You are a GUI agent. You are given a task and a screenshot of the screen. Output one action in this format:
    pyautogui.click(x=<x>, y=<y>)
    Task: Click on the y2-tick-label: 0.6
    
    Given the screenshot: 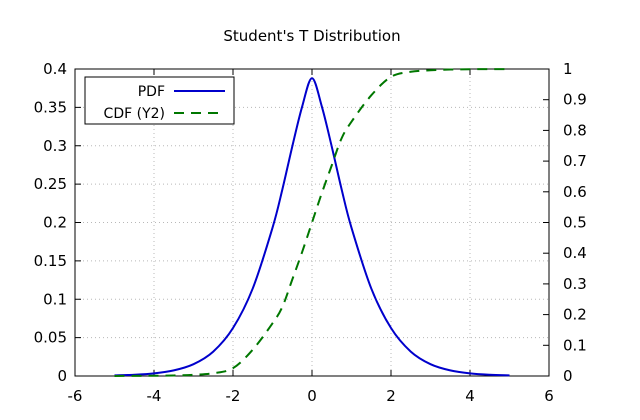 What is the action you would take?
    pyautogui.click(x=575, y=192)
    